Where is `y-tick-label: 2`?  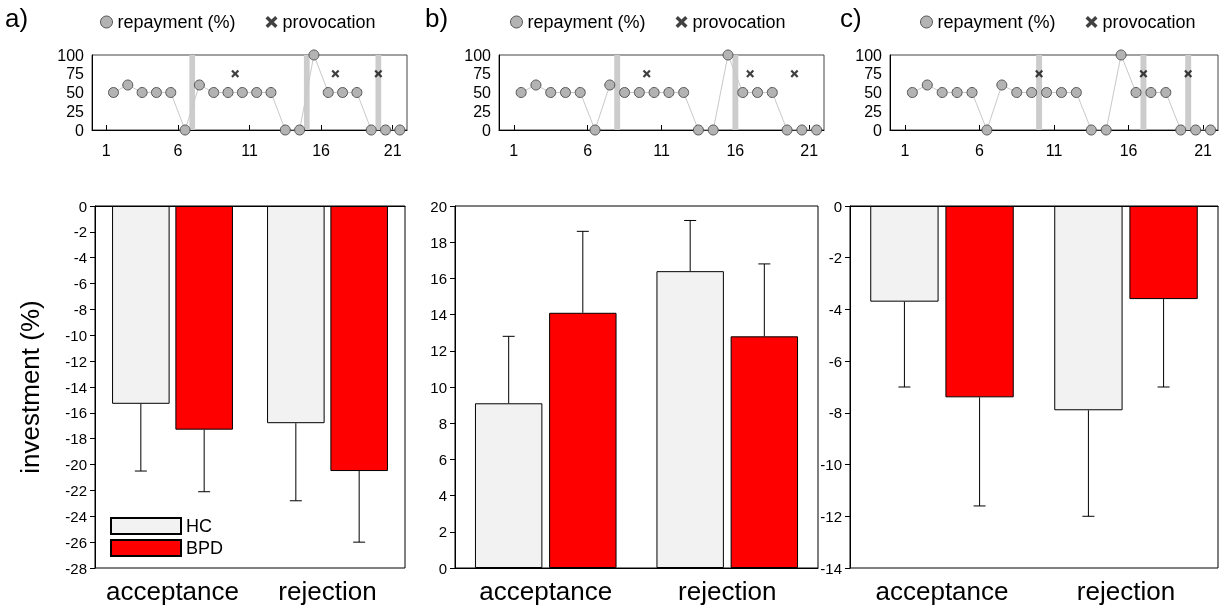 y-tick-label: 2 is located at coordinates (442, 532).